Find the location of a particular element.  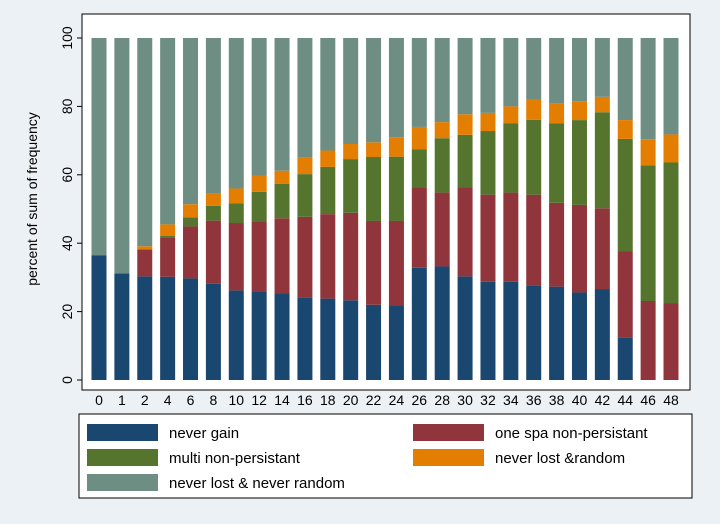

legend-label: never lost &random is located at coordinates (560, 458).